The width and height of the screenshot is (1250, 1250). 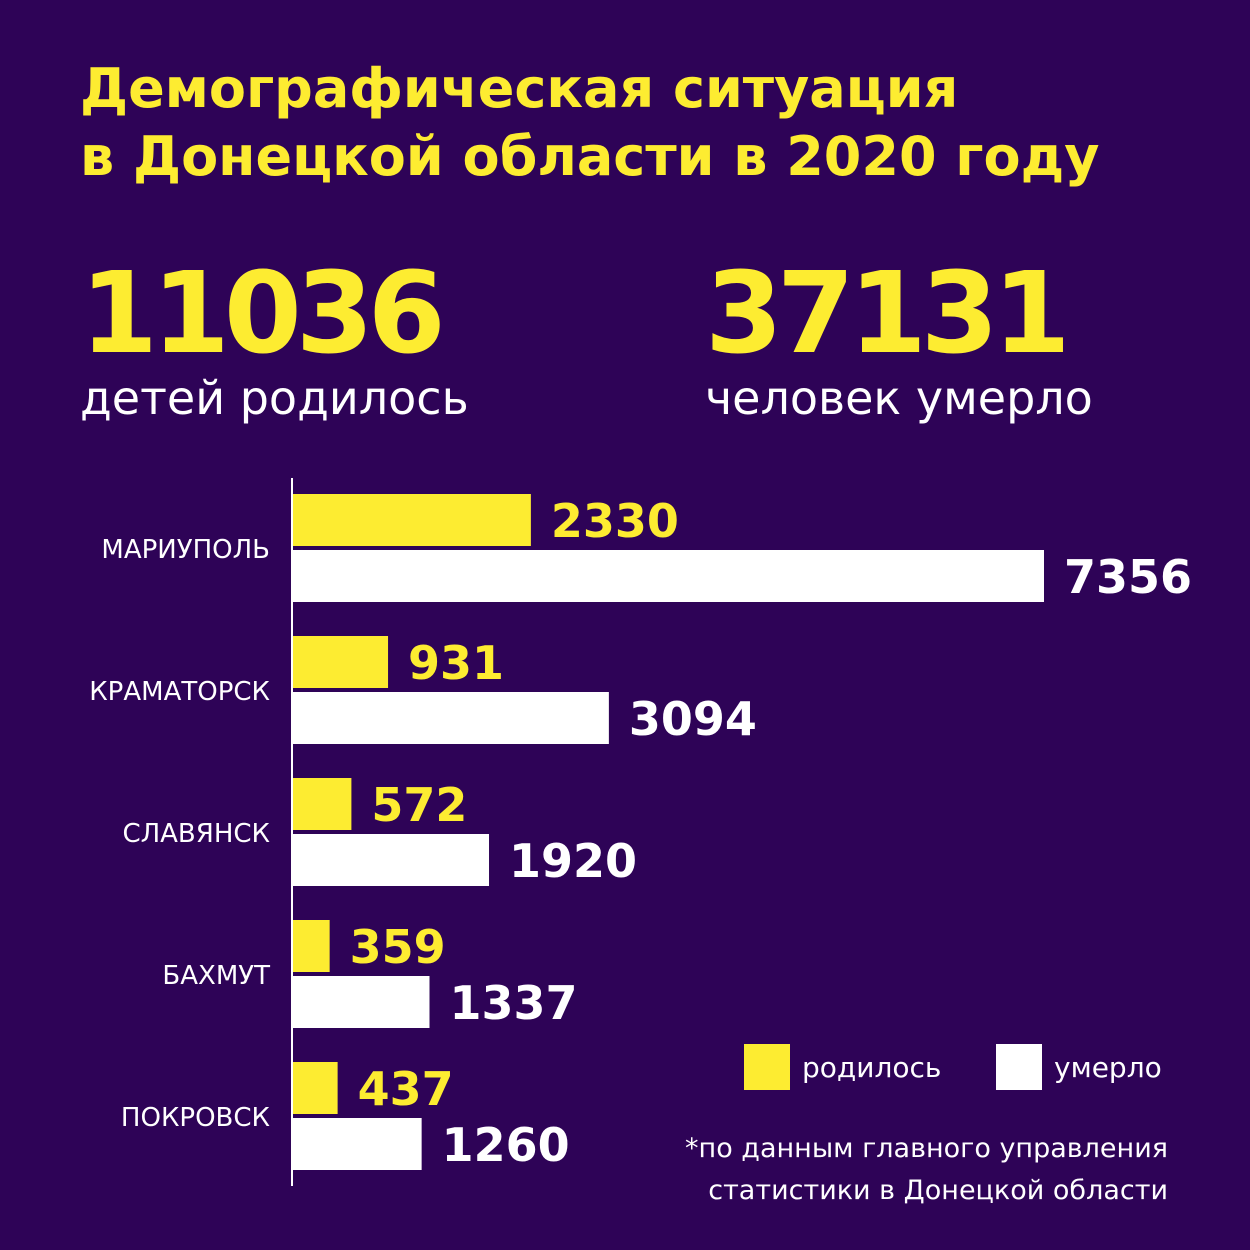 I want to click on born-caption: детей родилось, so click(x=274, y=398).